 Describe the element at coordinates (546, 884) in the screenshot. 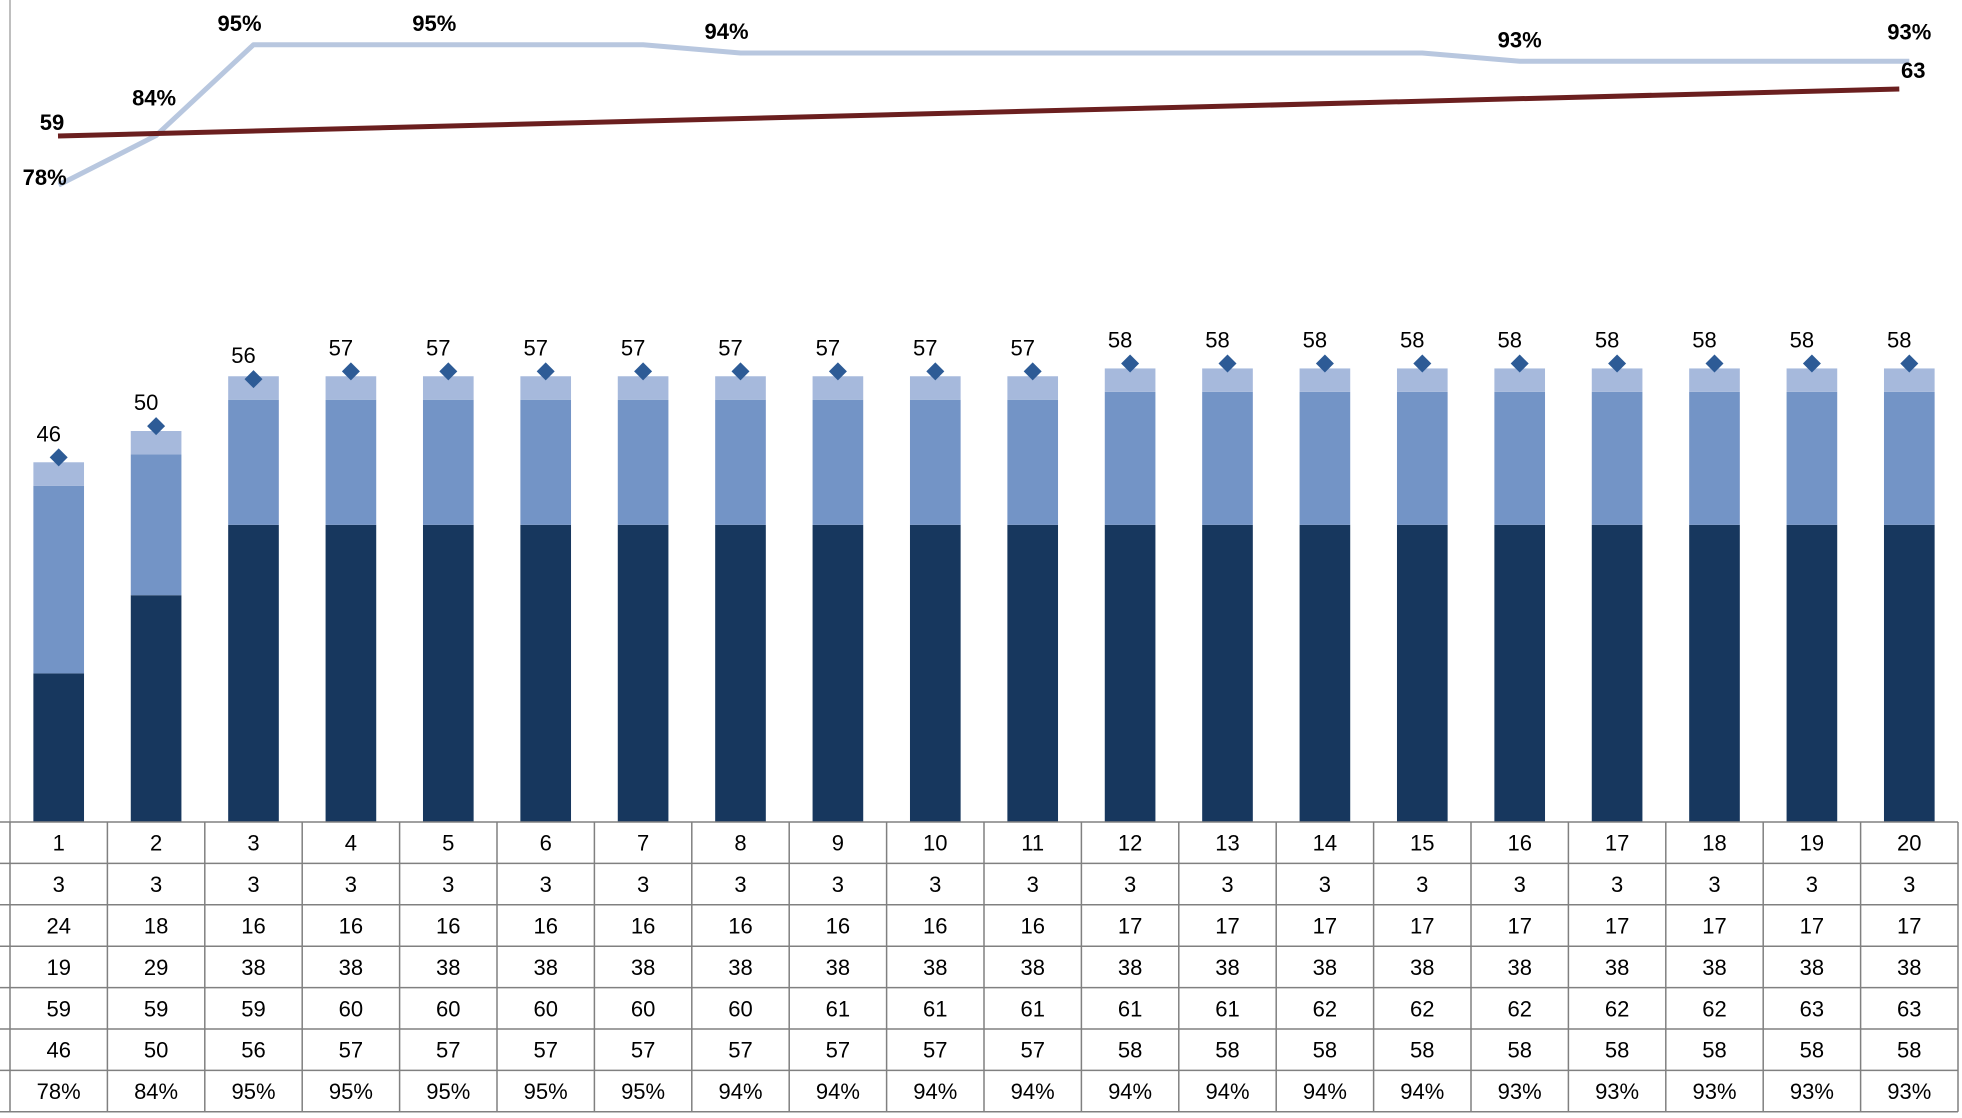

I see `table-cell-r2-c6: 3` at that location.